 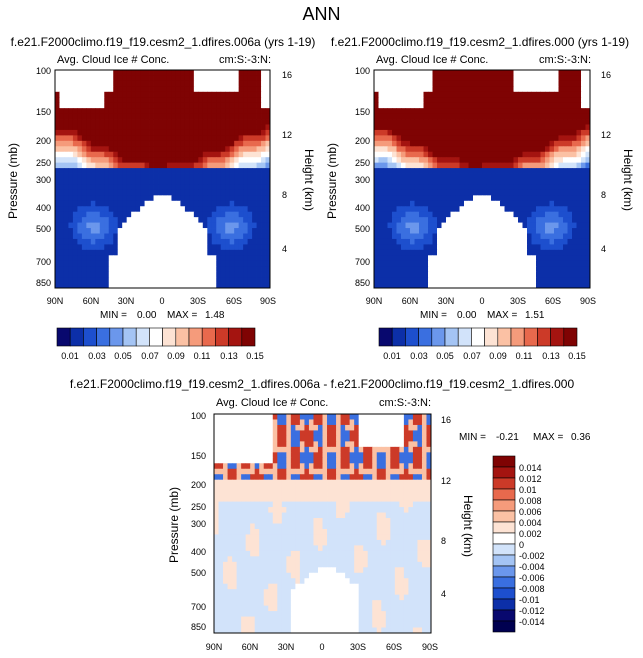 What do you see at coordinates (43, 71) in the screenshot?
I see `y-tick-label: 100` at bounding box center [43, 71].